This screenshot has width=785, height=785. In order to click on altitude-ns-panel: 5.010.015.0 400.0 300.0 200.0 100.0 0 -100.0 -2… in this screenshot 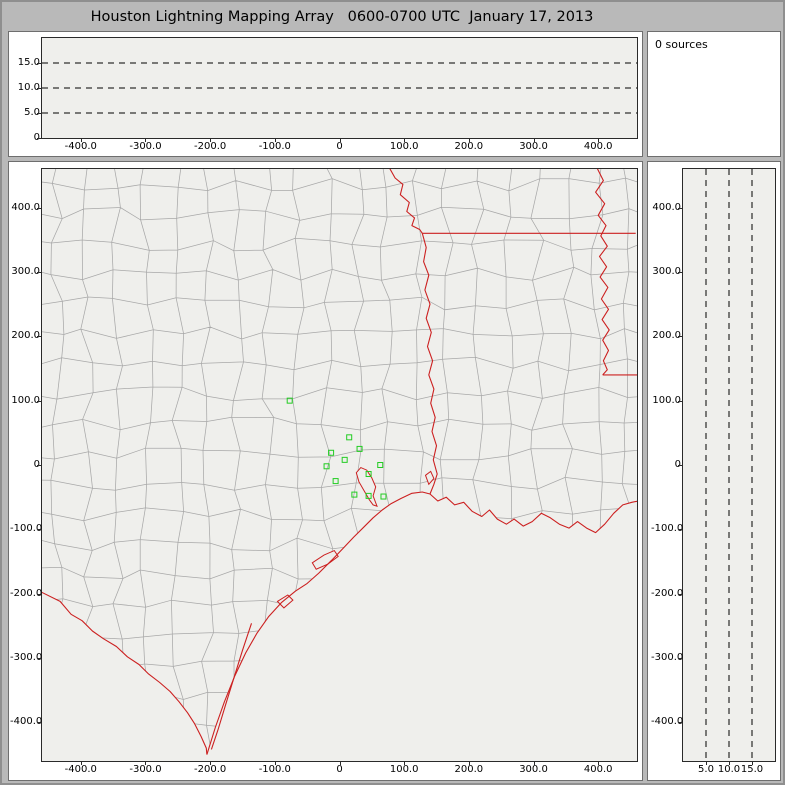, I will do `click(714, 471)`.